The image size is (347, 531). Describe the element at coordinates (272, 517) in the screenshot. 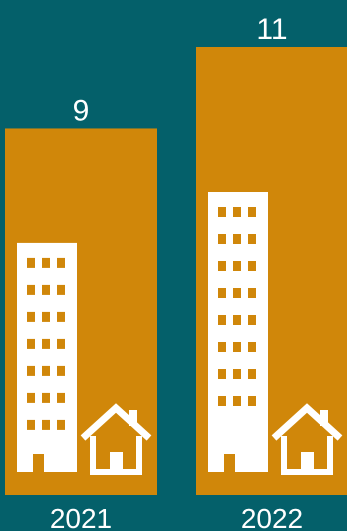

I see `category-label-2022: 2022` at that location.